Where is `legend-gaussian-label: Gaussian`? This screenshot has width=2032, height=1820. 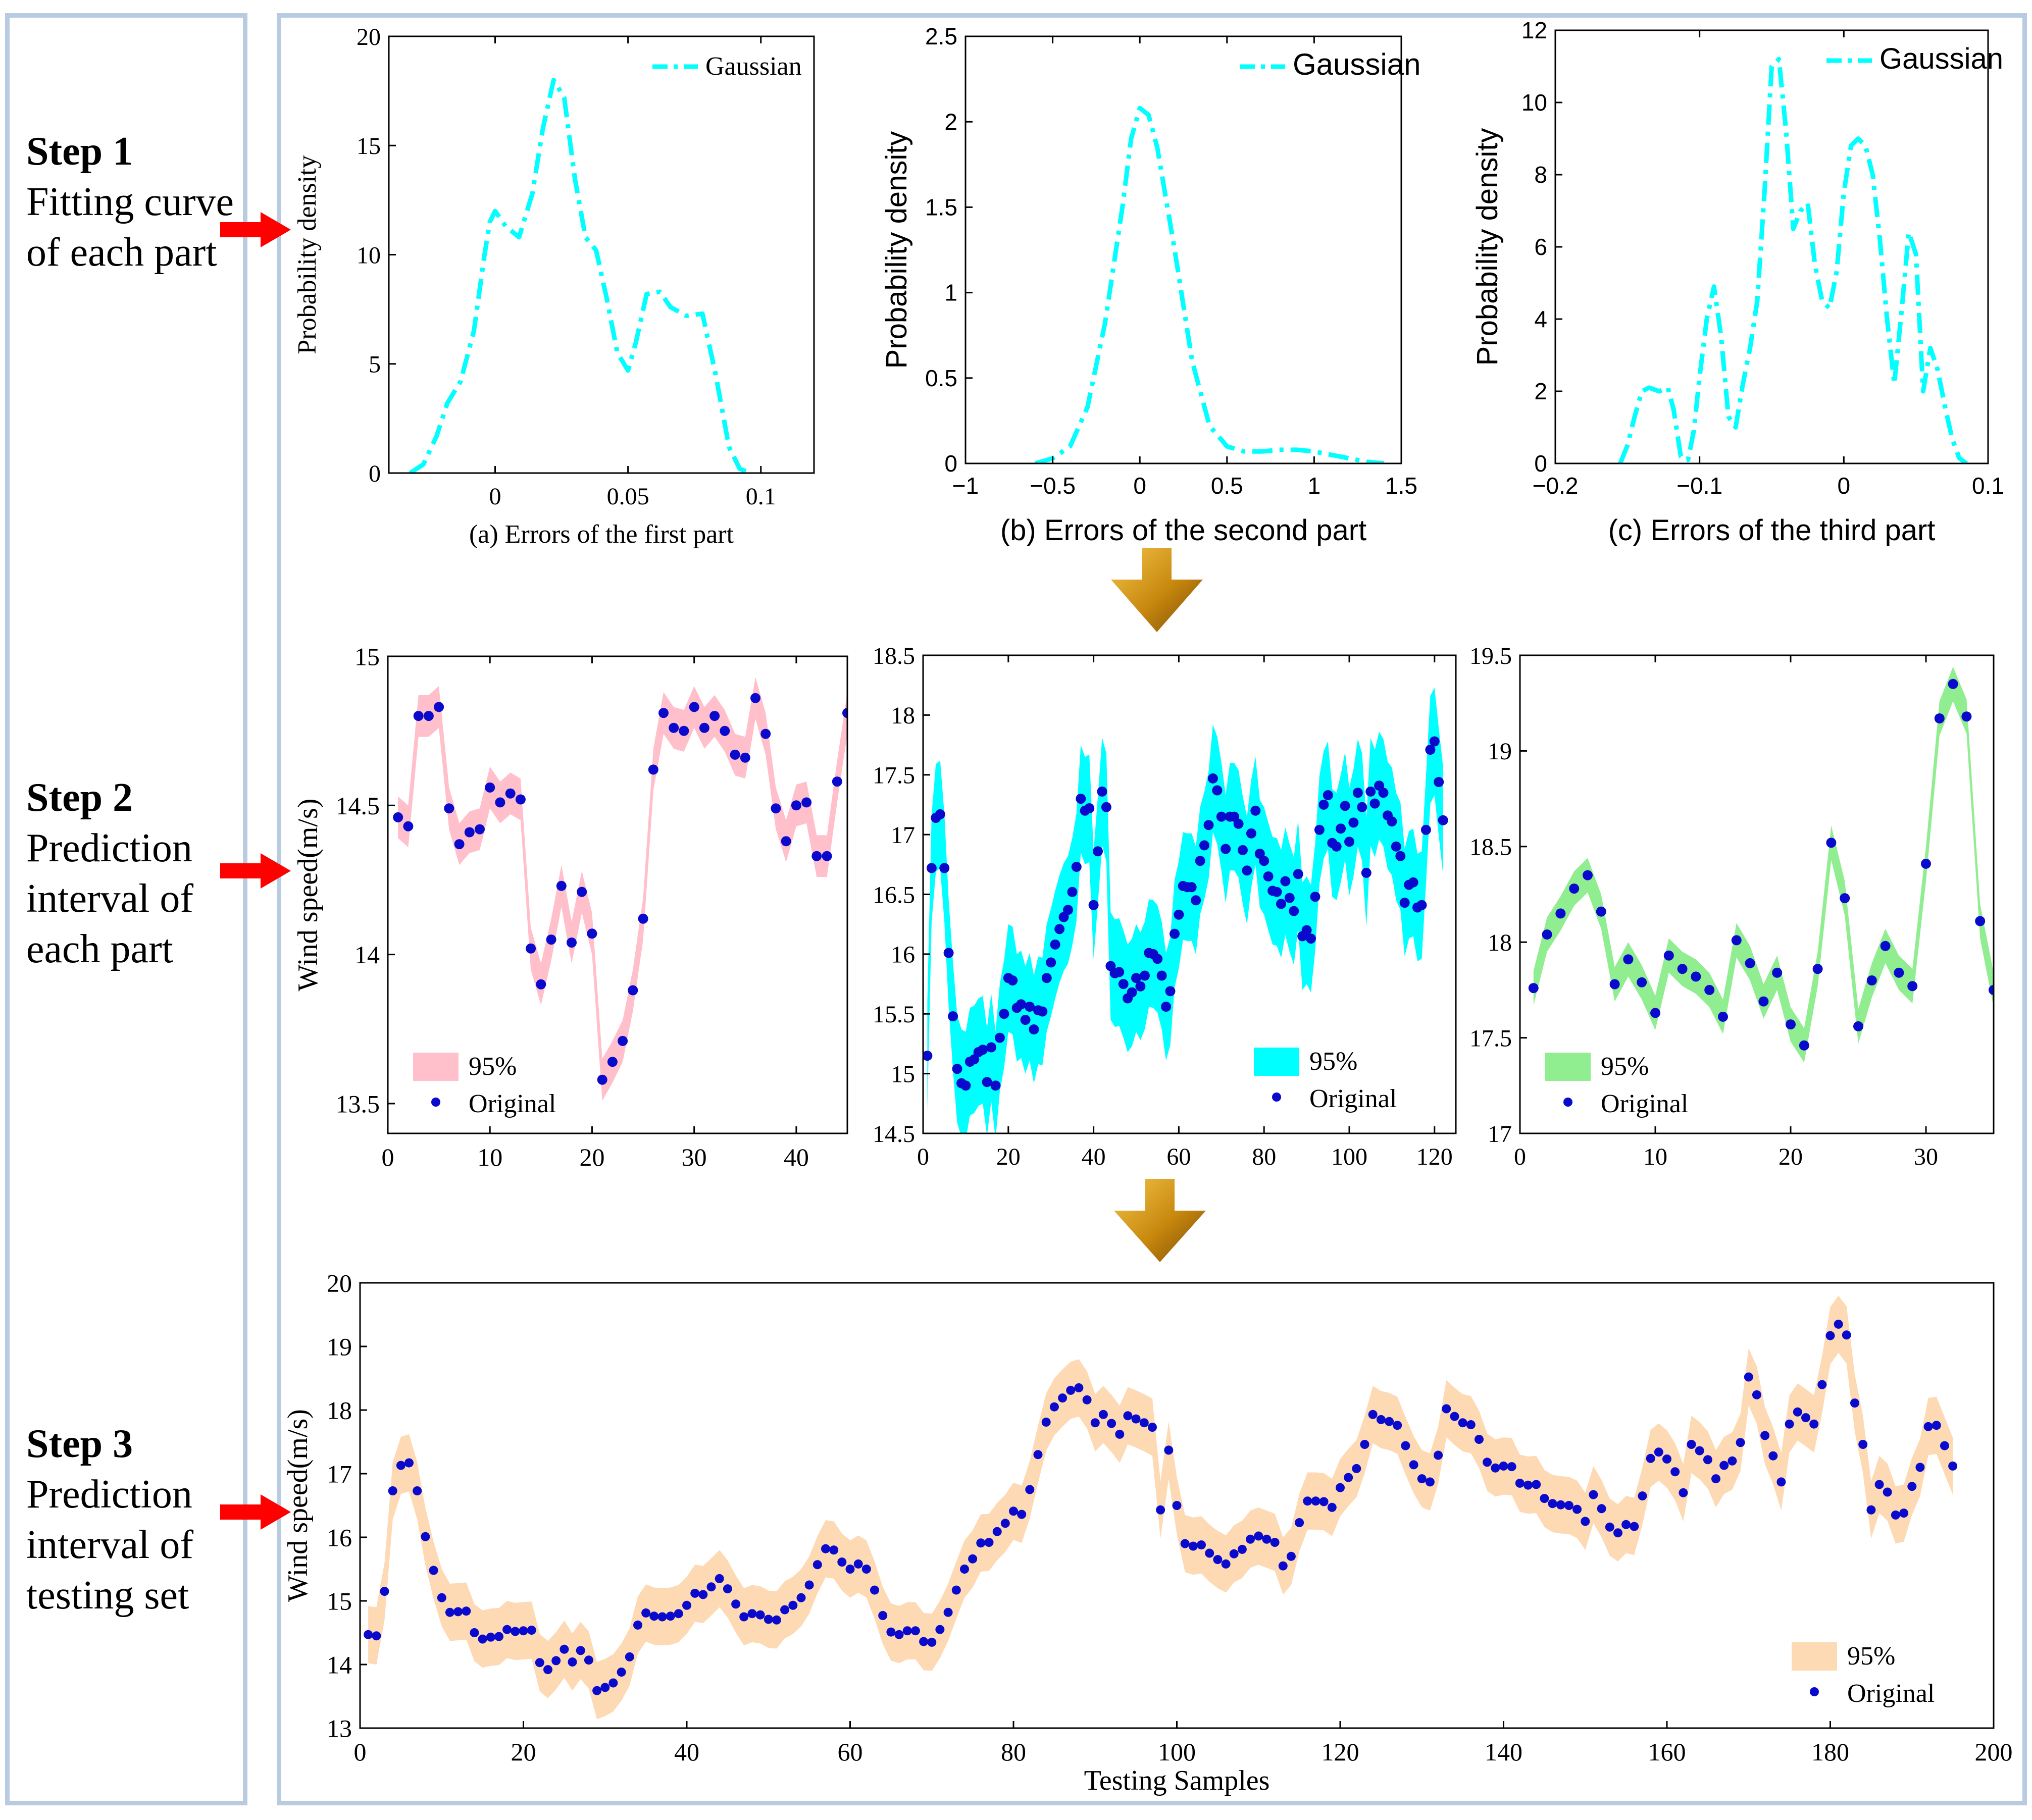
legend-gaussian-label: Gaussian is located at coordinates (1941, 58).